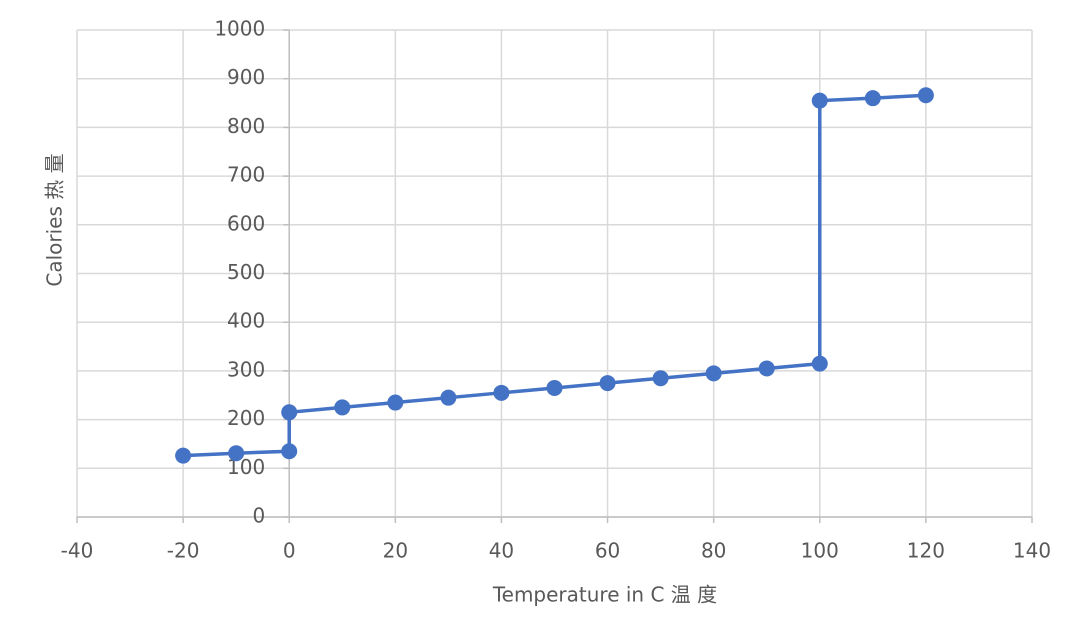 This screenshot has height=626, width=1080. Describe the element at coordinates (395, 551) in the screenshot. I see `x-tick-label: 20` at that location.